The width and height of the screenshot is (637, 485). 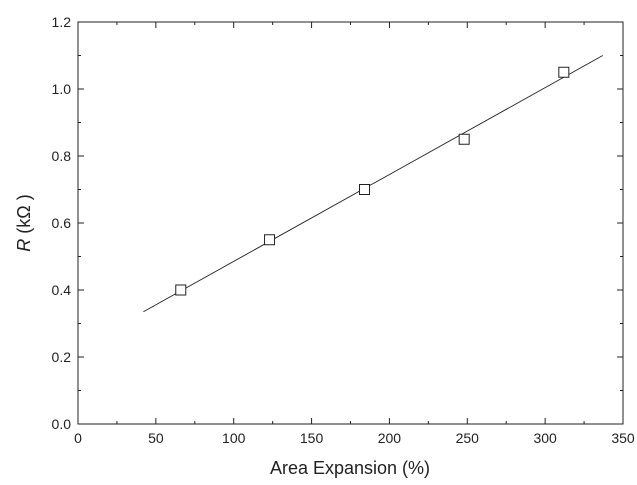 What do you see at coordinates (545, 438) in the screenshot?
I see `x-tick-label: 300` at bounding box center [545, 438].